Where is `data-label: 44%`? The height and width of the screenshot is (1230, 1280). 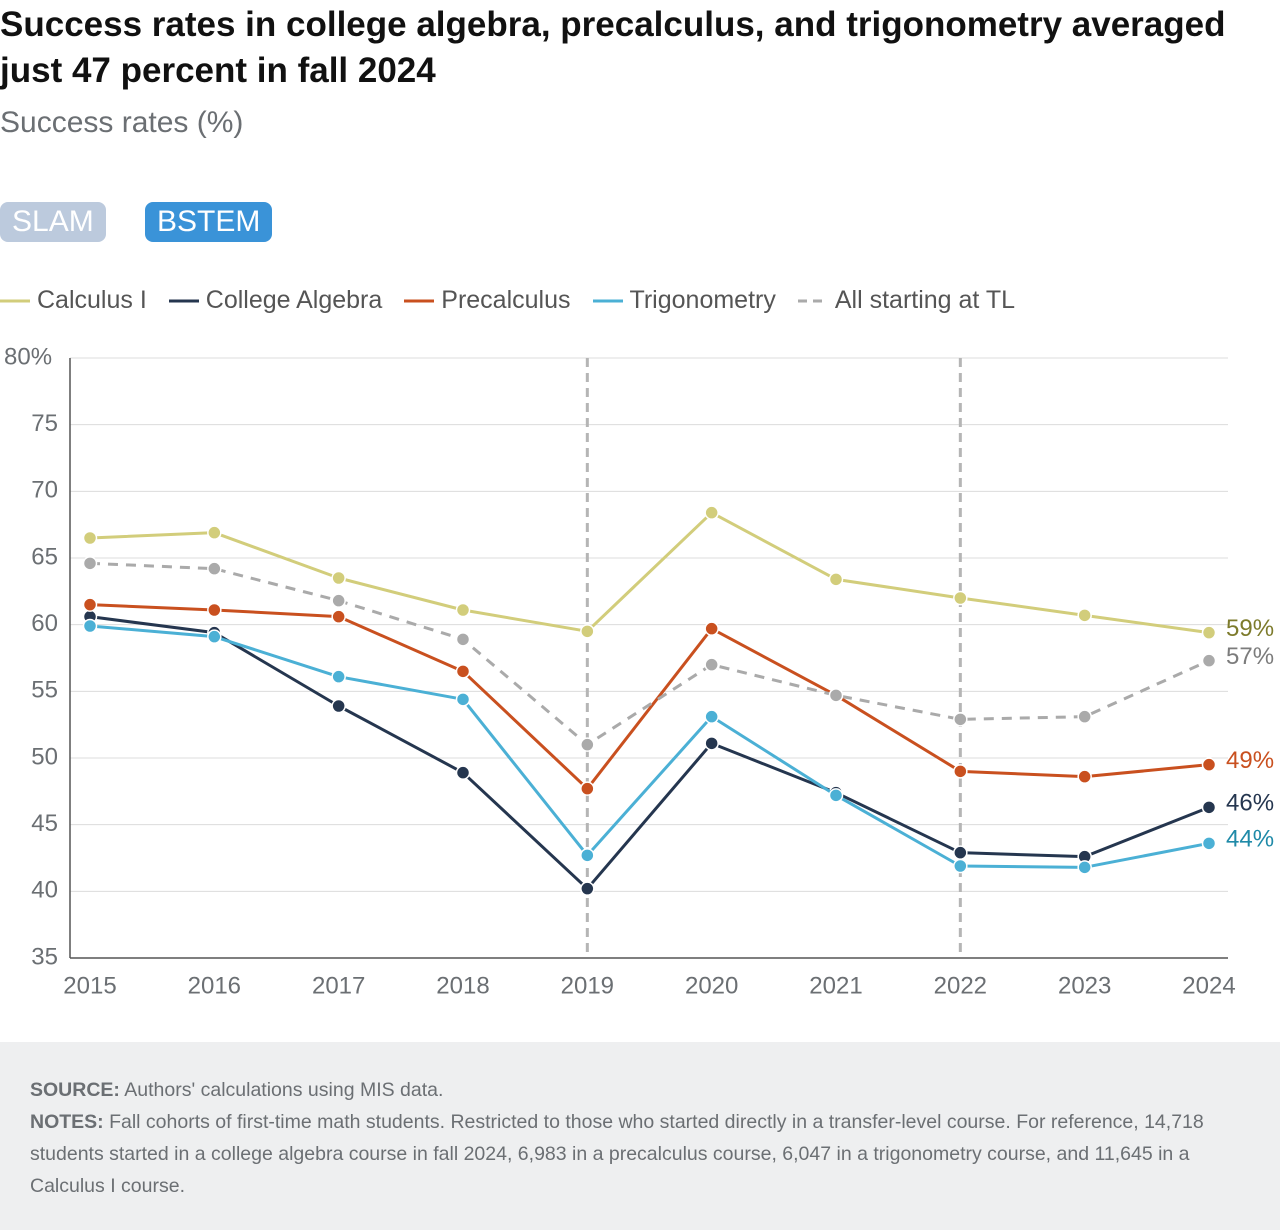
data-label: 44% is located at coordinates (1250, 839).